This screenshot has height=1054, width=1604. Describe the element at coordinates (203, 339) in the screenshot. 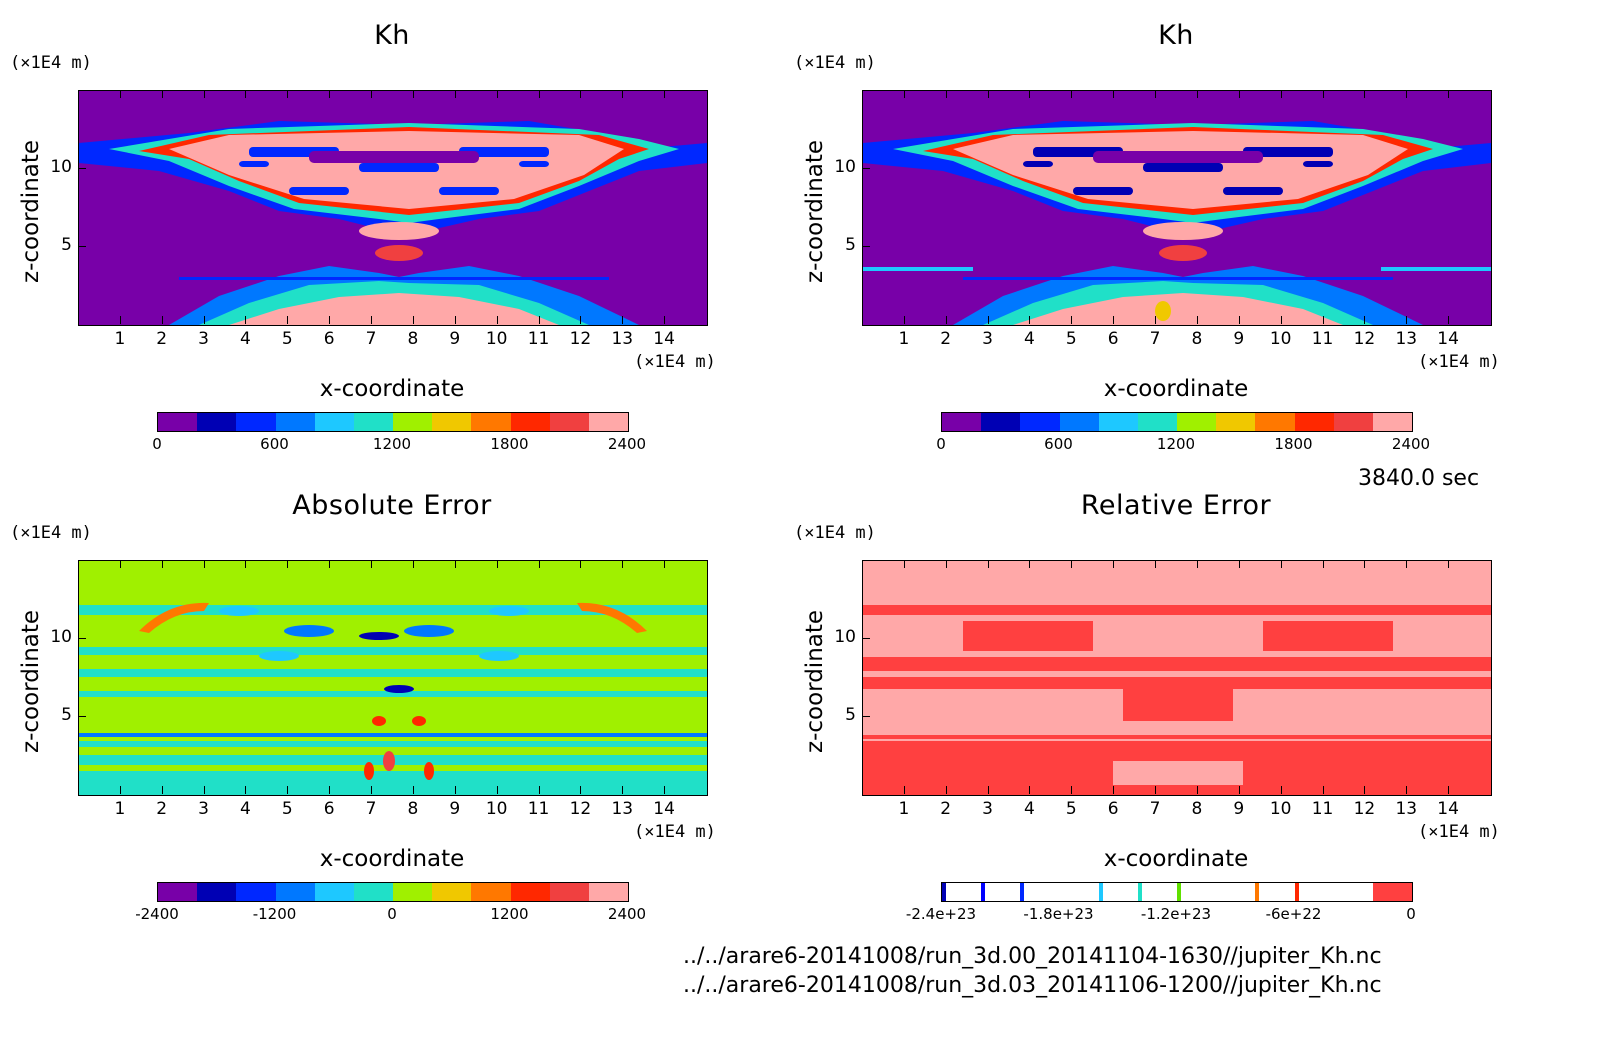

I see `x-tick-label: 3` at that location.